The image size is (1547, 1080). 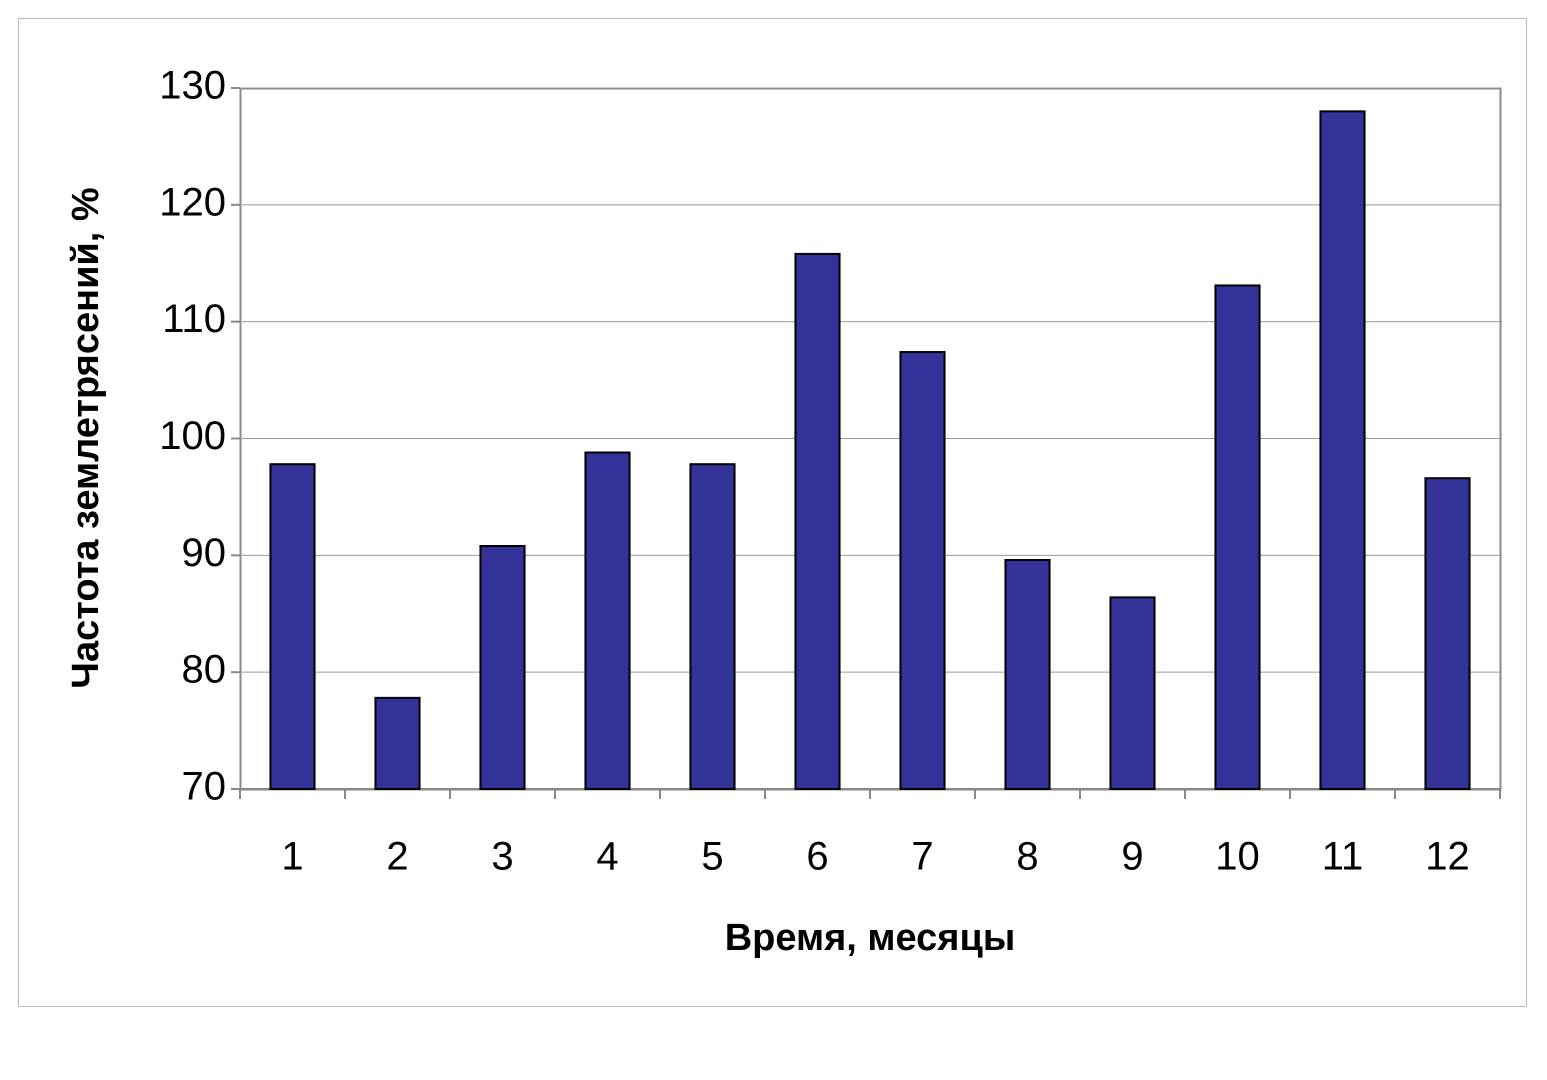 I want to click on x-tick-label: 7, so click(x=922, y=857).